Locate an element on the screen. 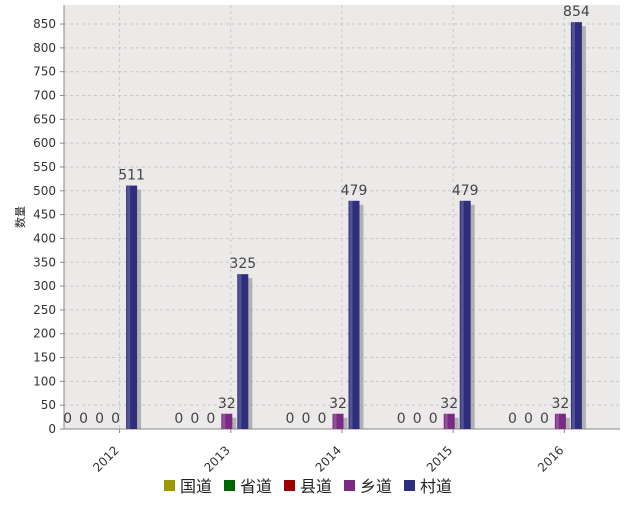 The height and width of the screenshot is (508, 630). data-label: 854 is located at coordinates (576, 12).